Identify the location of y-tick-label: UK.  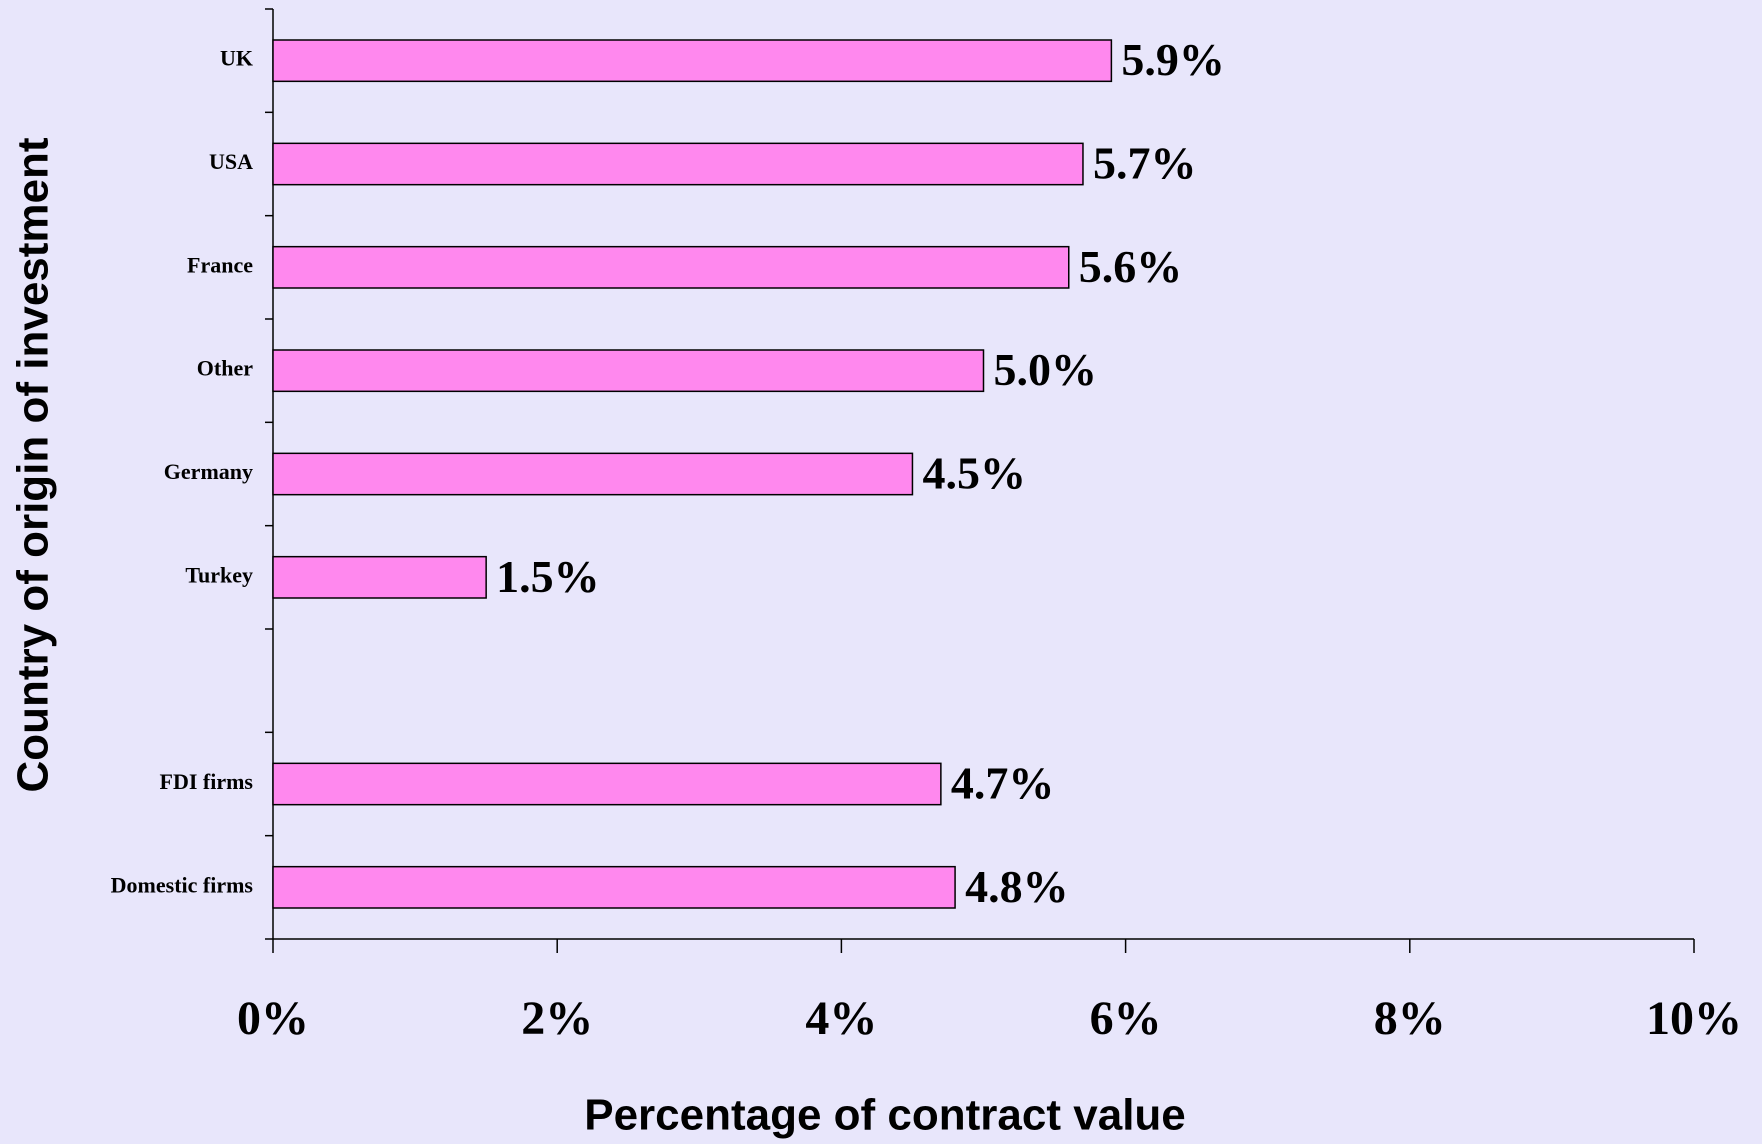
(236, 58).